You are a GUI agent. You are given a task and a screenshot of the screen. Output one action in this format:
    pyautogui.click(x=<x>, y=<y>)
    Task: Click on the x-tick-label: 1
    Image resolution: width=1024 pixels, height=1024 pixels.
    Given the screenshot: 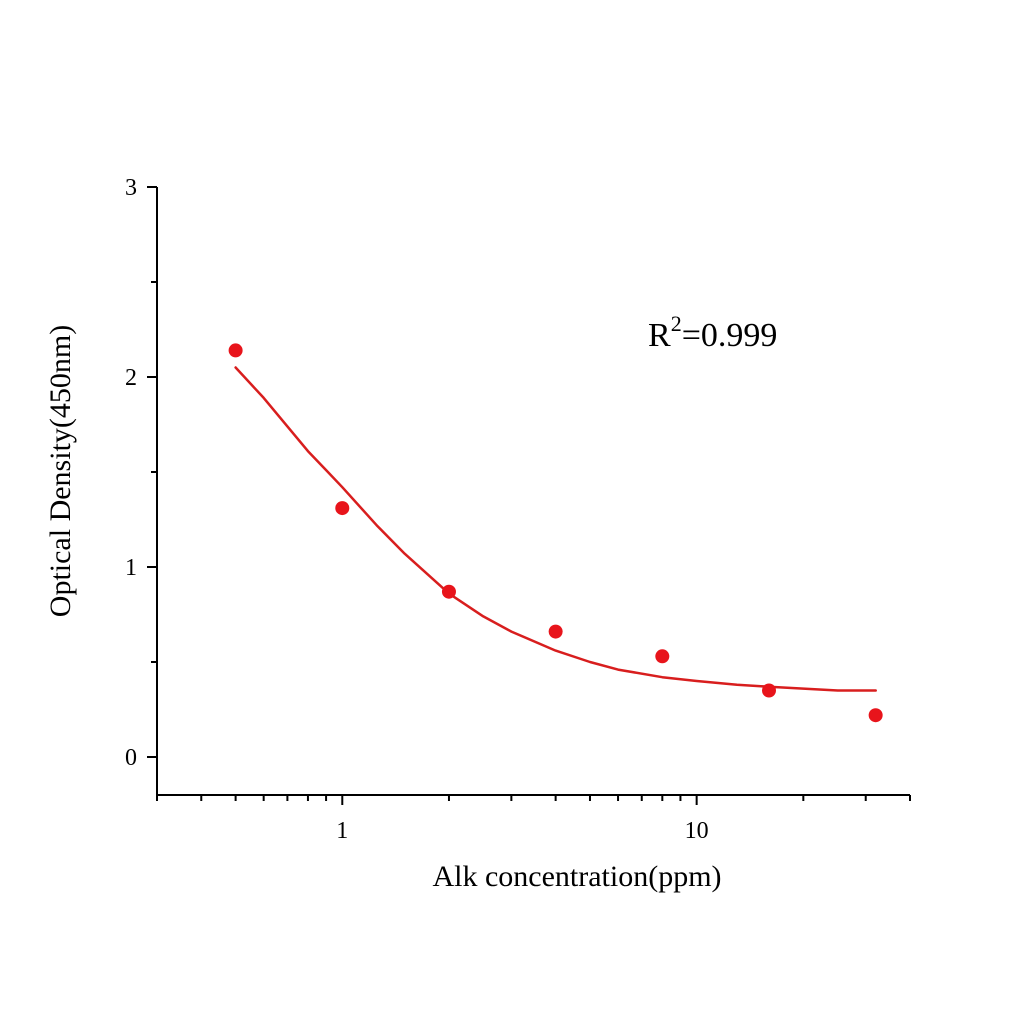 What is the action you would take?
    pyautogui.click(x=342, y=831)
    